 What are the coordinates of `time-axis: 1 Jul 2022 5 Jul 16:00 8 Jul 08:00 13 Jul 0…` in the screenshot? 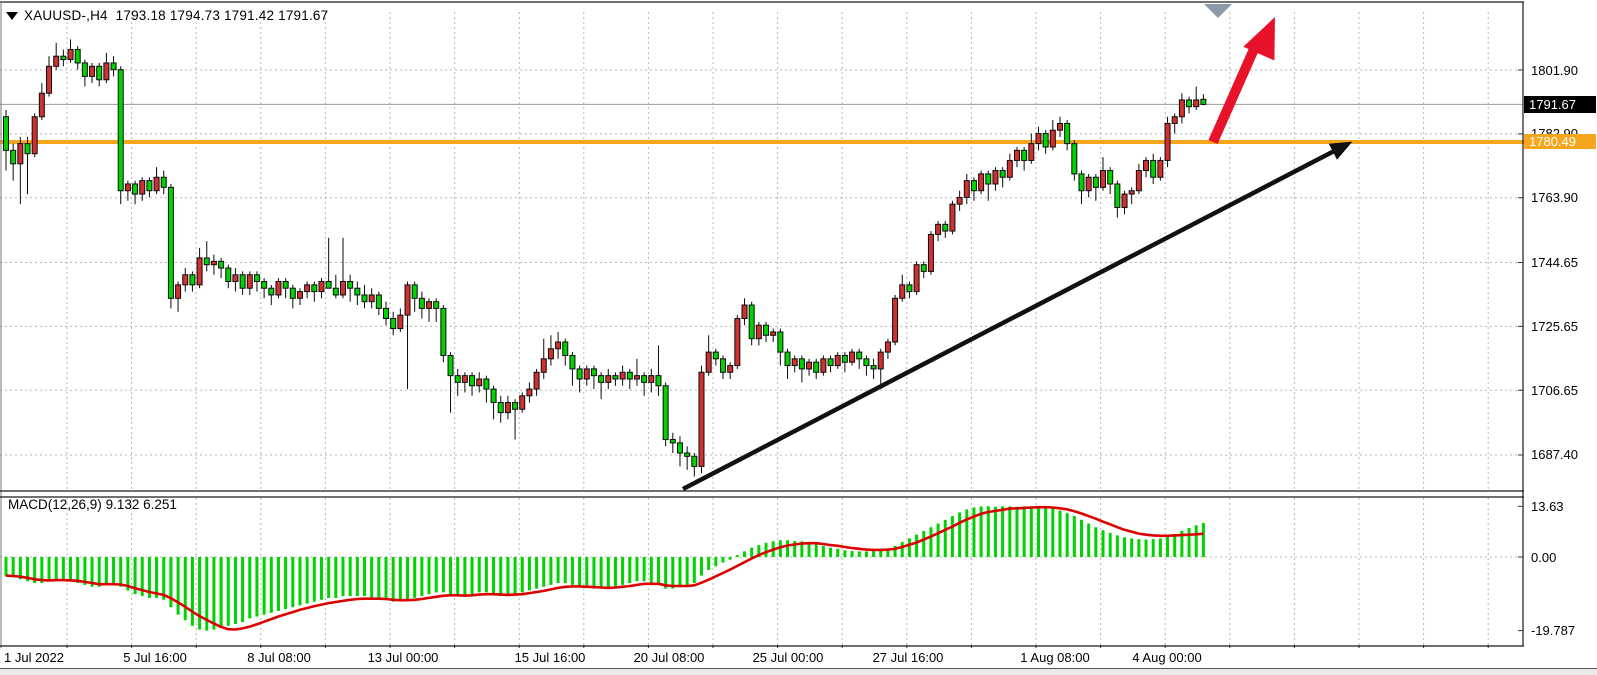 It's located at (798, 658).